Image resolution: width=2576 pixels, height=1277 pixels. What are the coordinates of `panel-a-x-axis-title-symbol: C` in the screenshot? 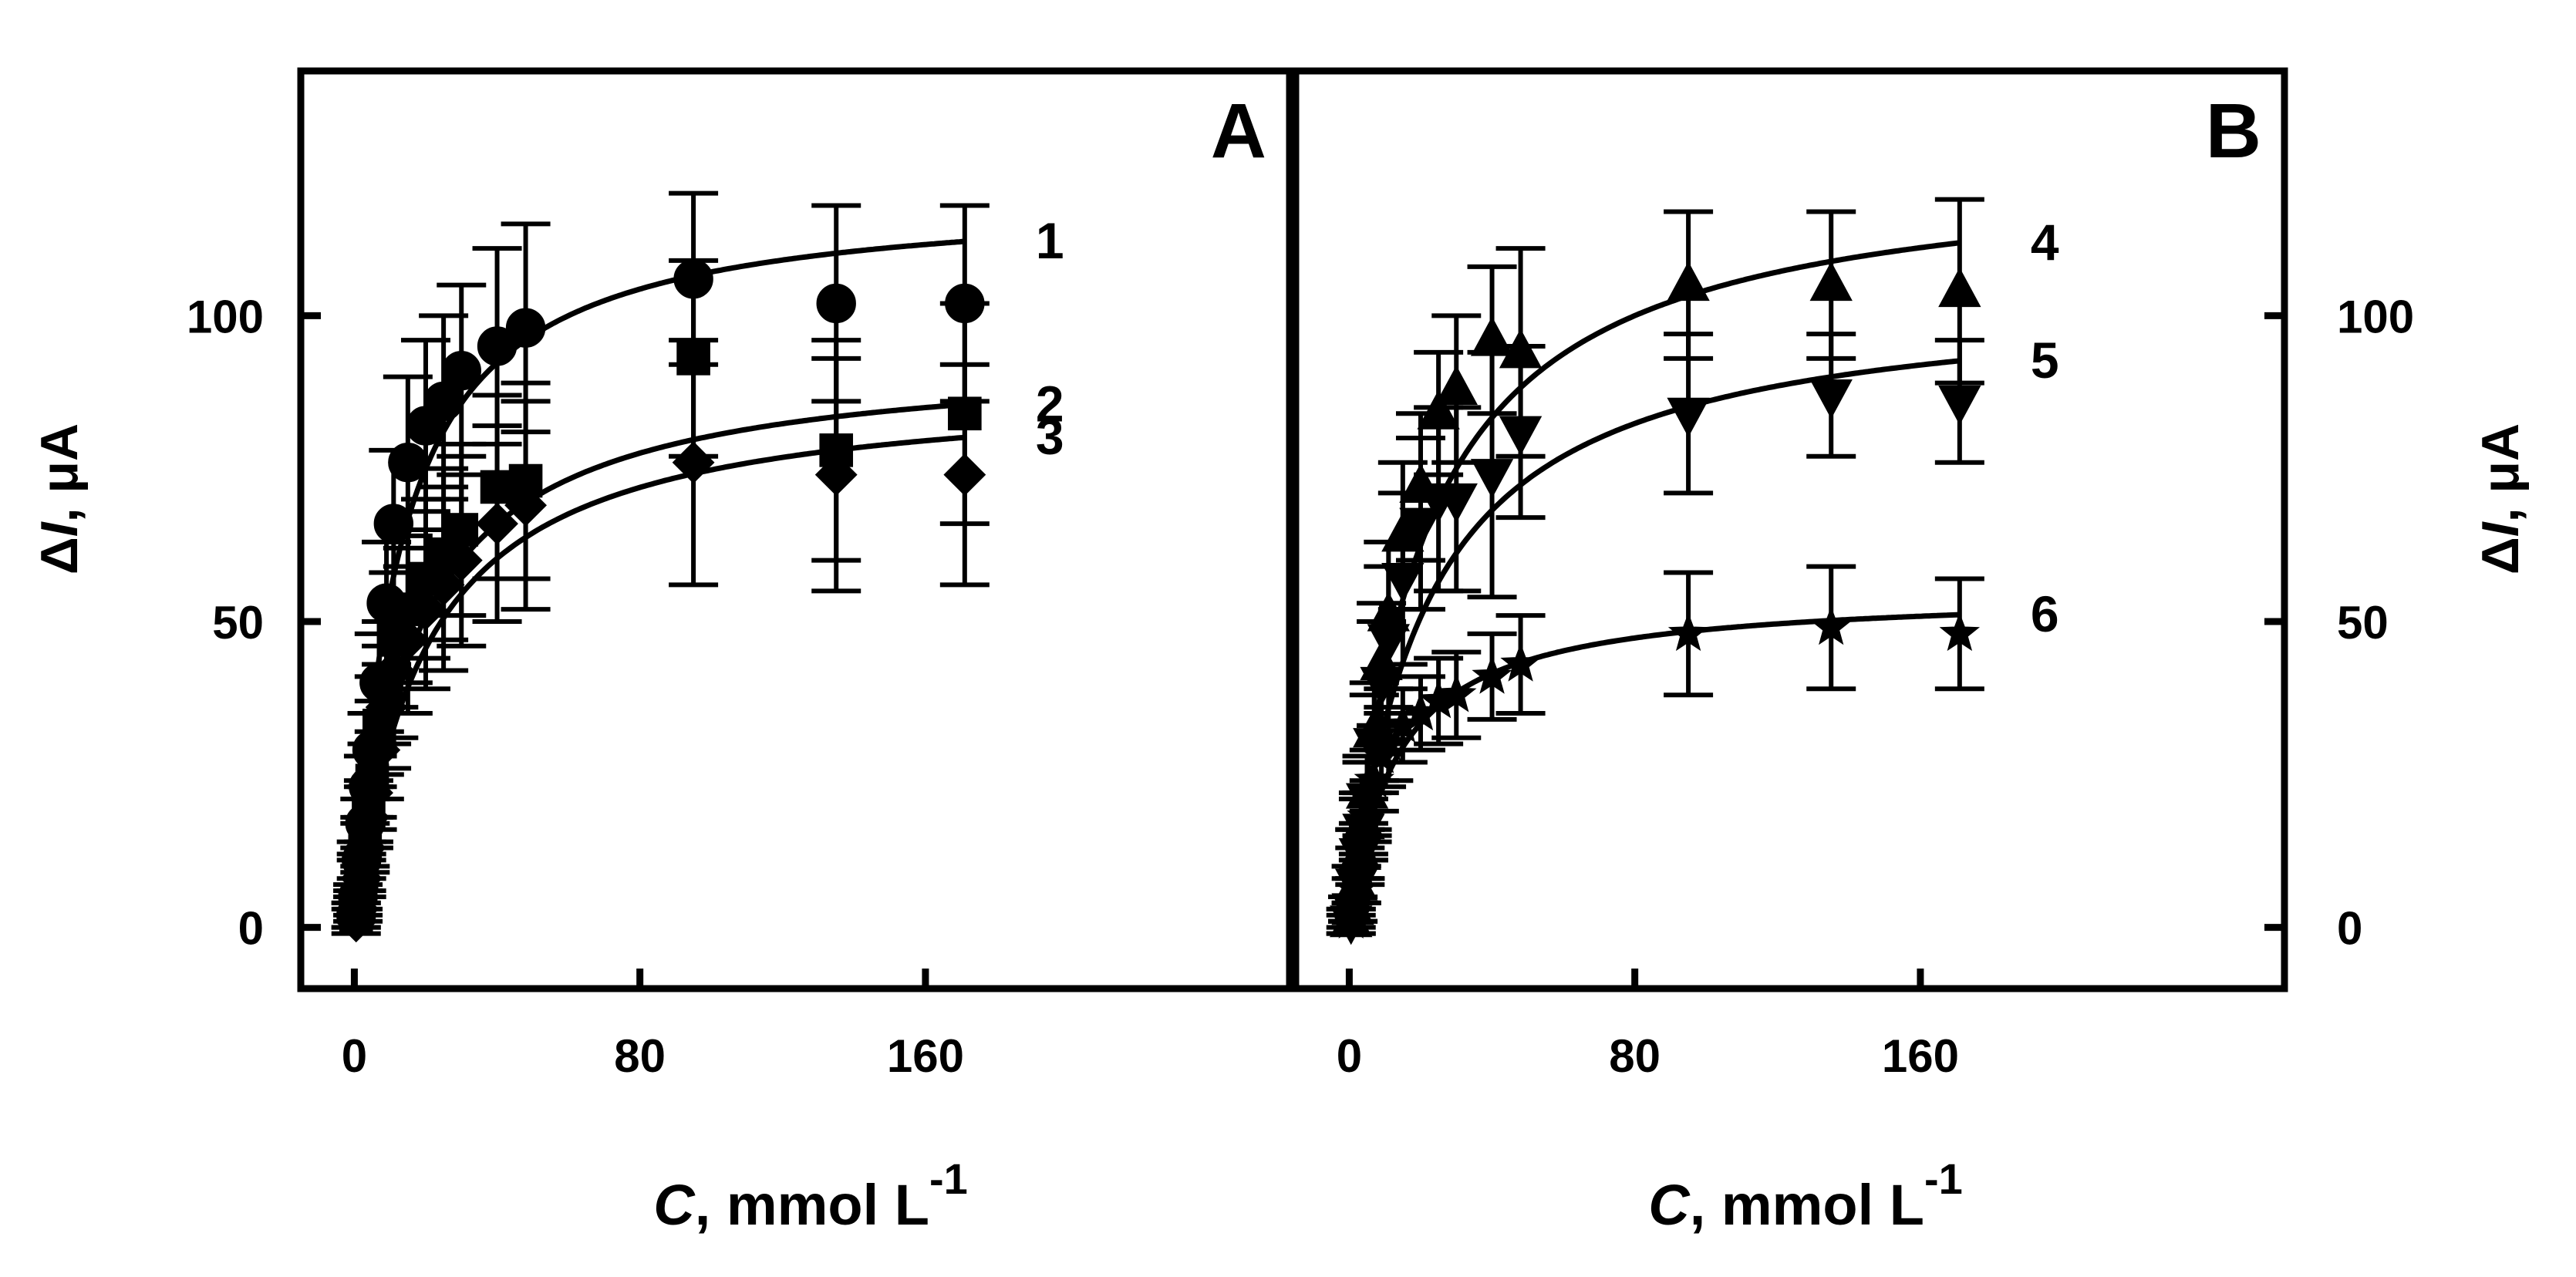 It's located at (674, 1205).